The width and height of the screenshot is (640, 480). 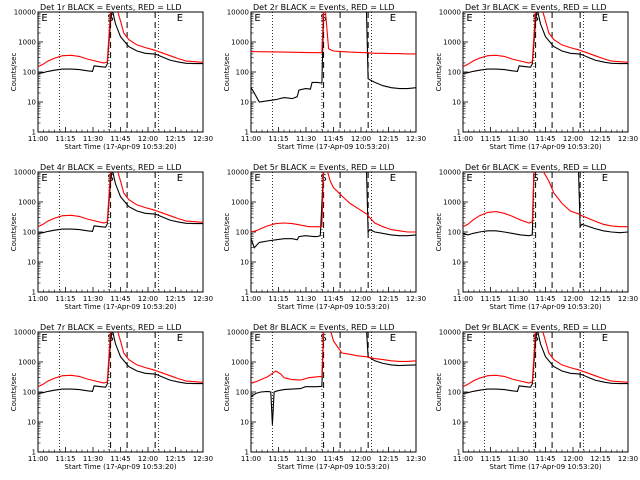 What do you see at coordinates (111, 327) in the screenshot?
I see `panel-title: Det 7r BLACK = Events, RED = LLD` at bounding box center [111, 327].